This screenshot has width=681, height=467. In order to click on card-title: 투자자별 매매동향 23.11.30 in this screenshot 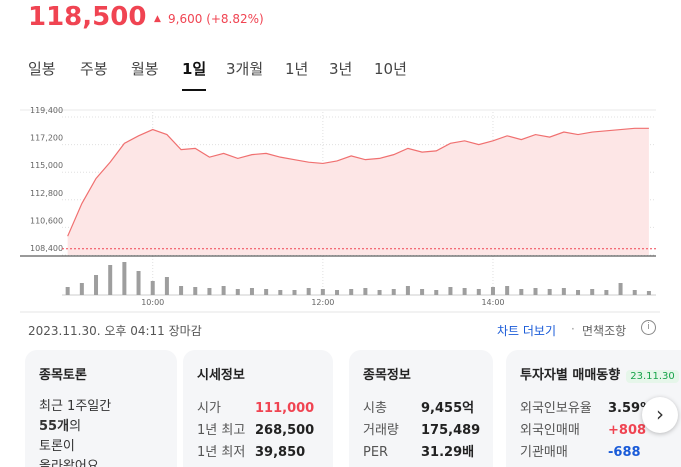, I will do `click(600, 373)`.